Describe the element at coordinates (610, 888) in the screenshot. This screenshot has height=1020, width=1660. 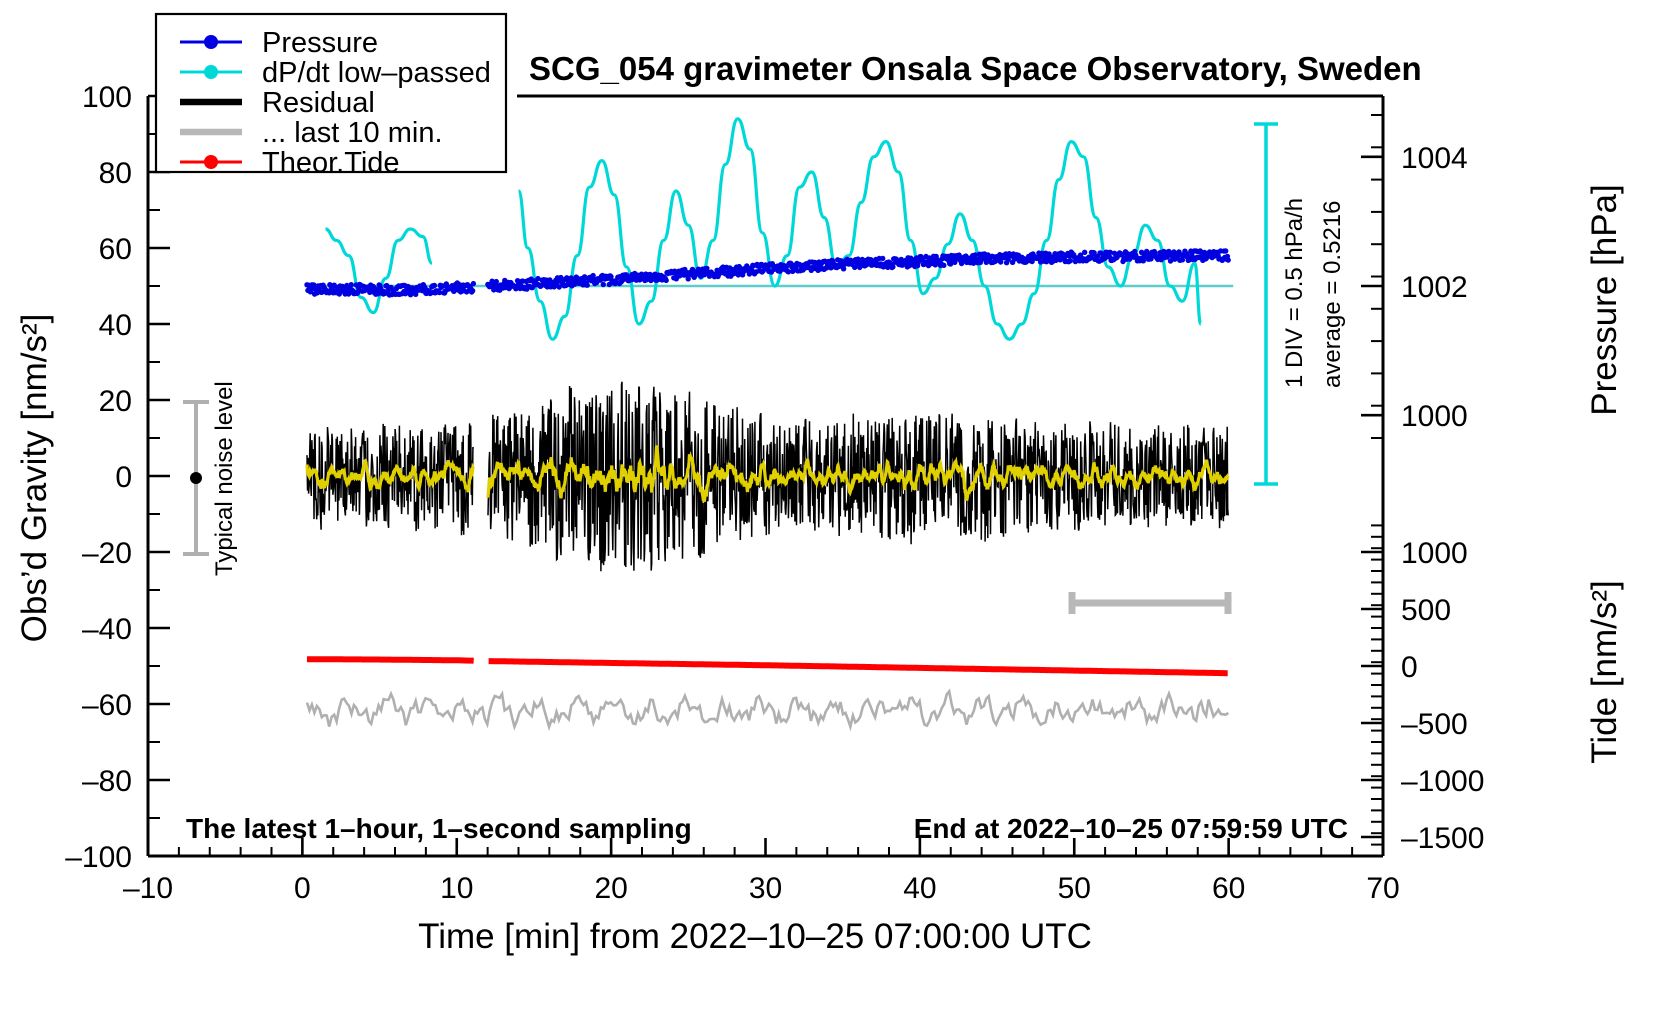
I see `x-tick-label: 20` at that location.